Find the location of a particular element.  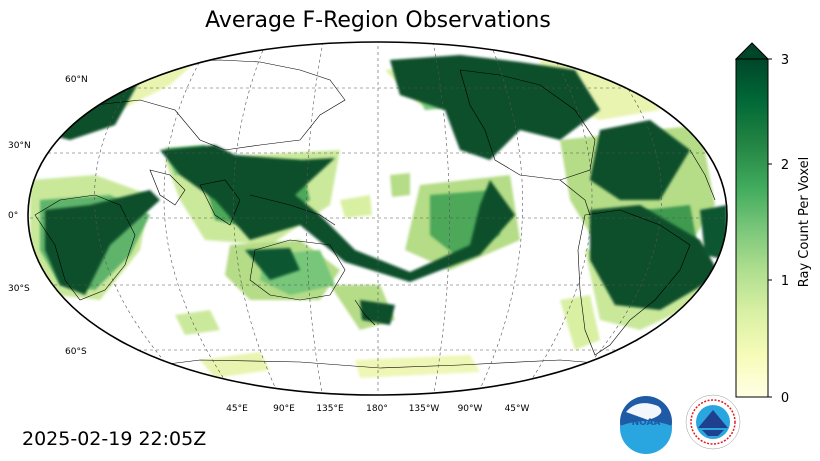

lon-label-45w: 45°W is located at coordinates (517, 409).